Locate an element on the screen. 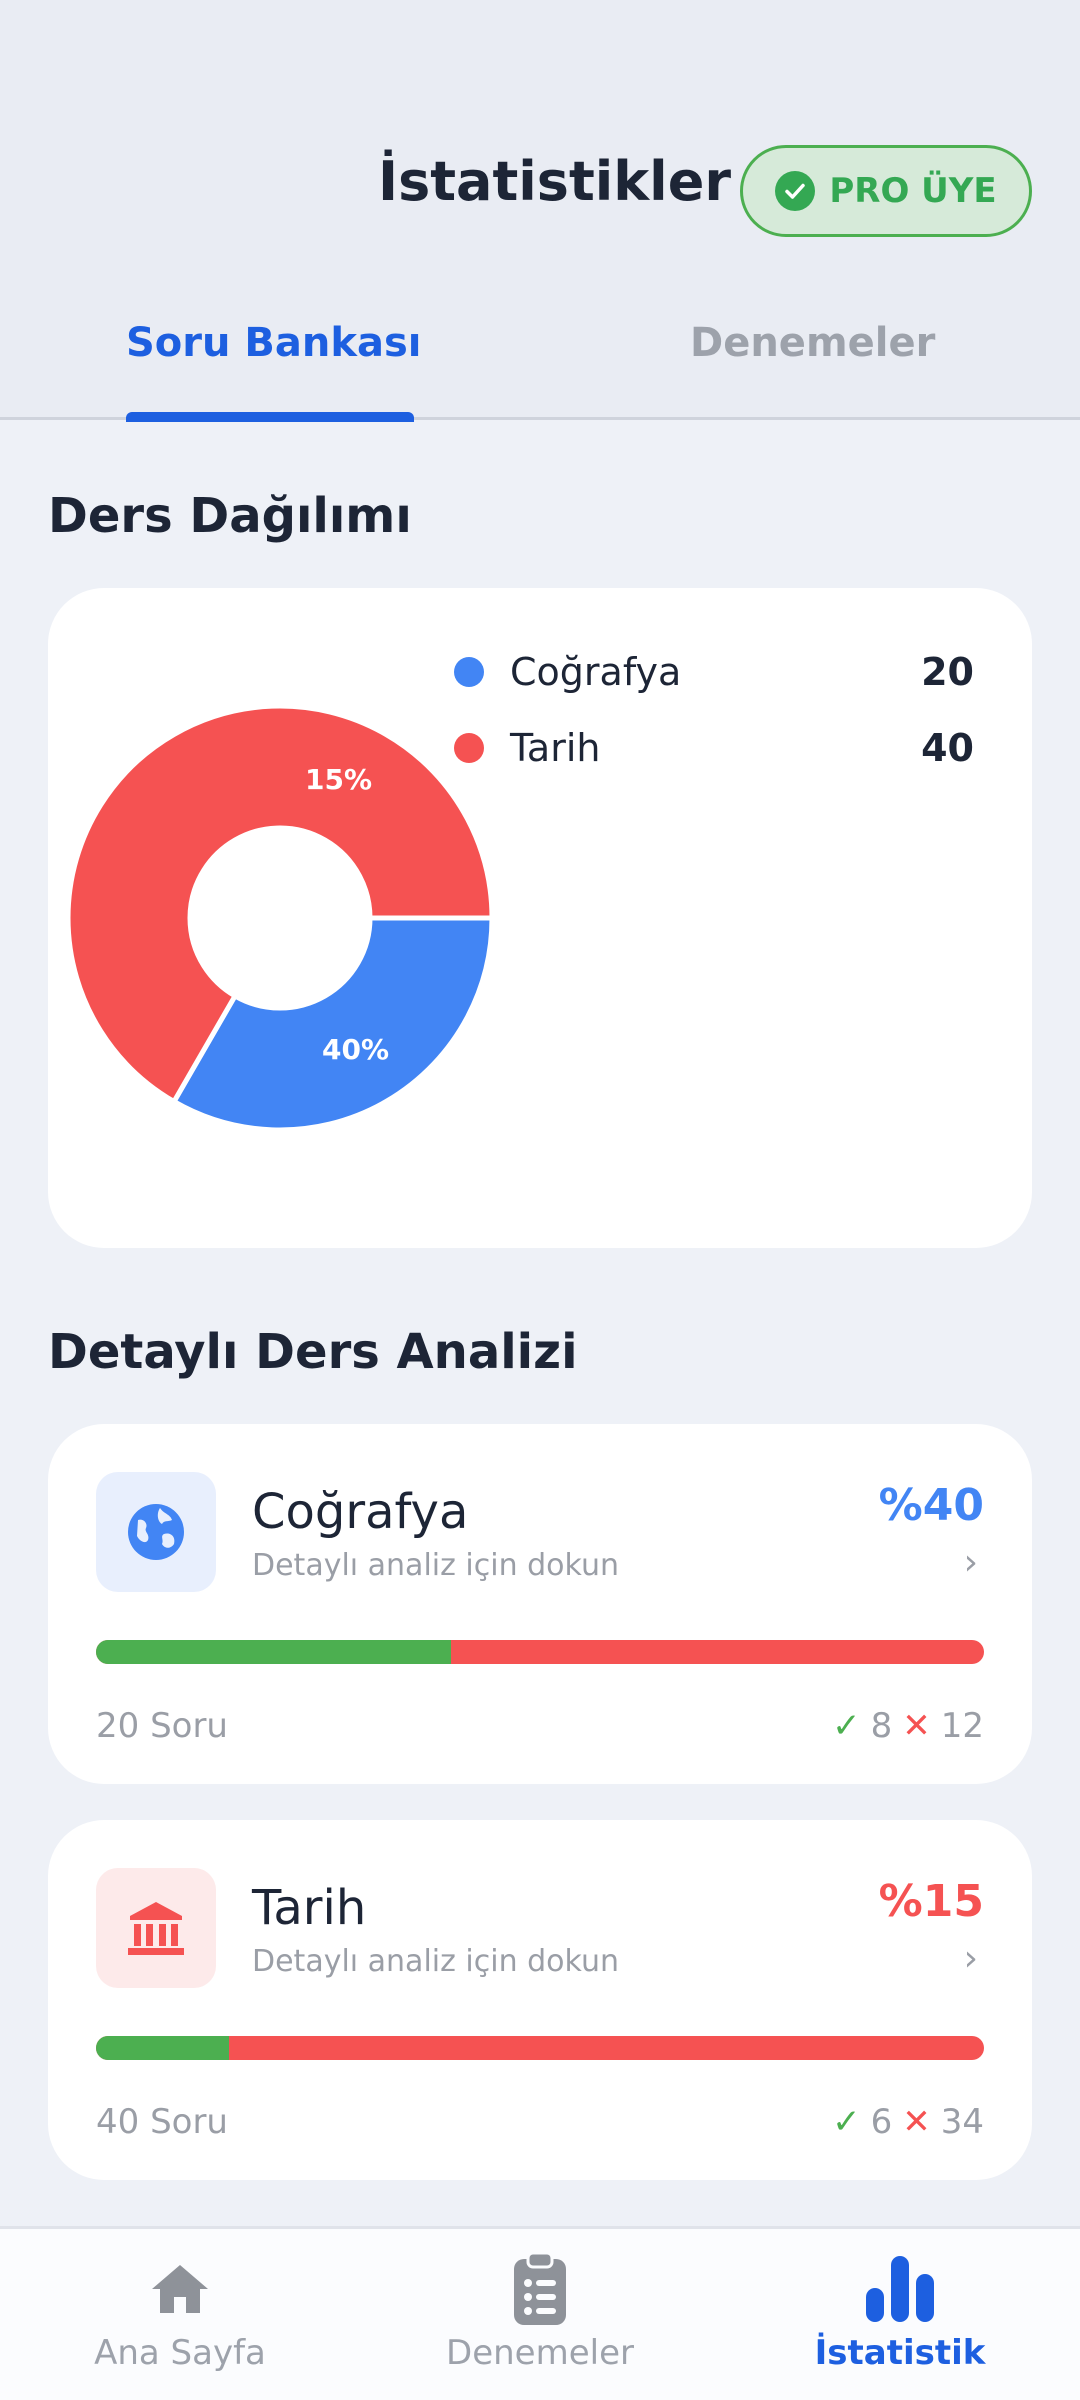 The image size is (1080, 2400). correct-count: 8 is located at coordinates (881, 1726).